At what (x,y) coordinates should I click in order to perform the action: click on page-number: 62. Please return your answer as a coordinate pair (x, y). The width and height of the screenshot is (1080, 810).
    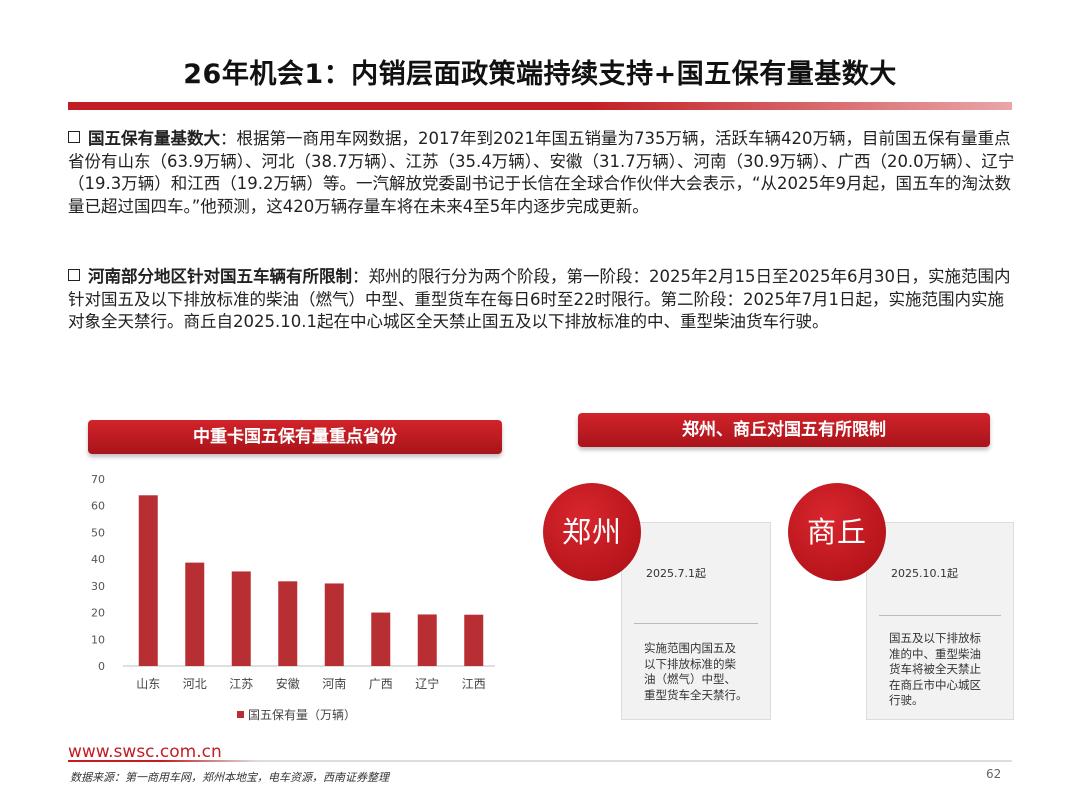
    Looking at the image, I should click on (994, 774).